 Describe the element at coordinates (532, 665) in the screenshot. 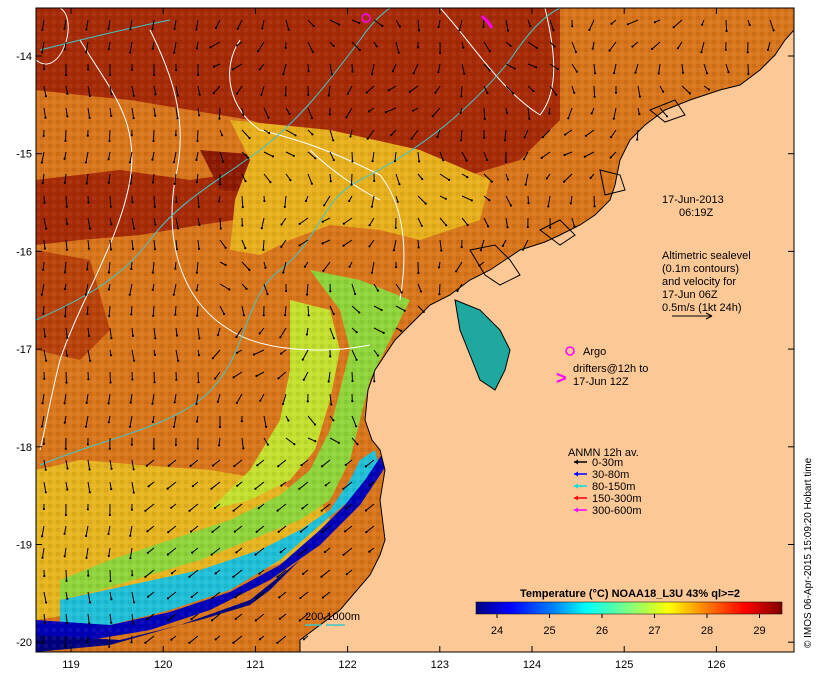

I see `x-tick-label: 124` at that location.